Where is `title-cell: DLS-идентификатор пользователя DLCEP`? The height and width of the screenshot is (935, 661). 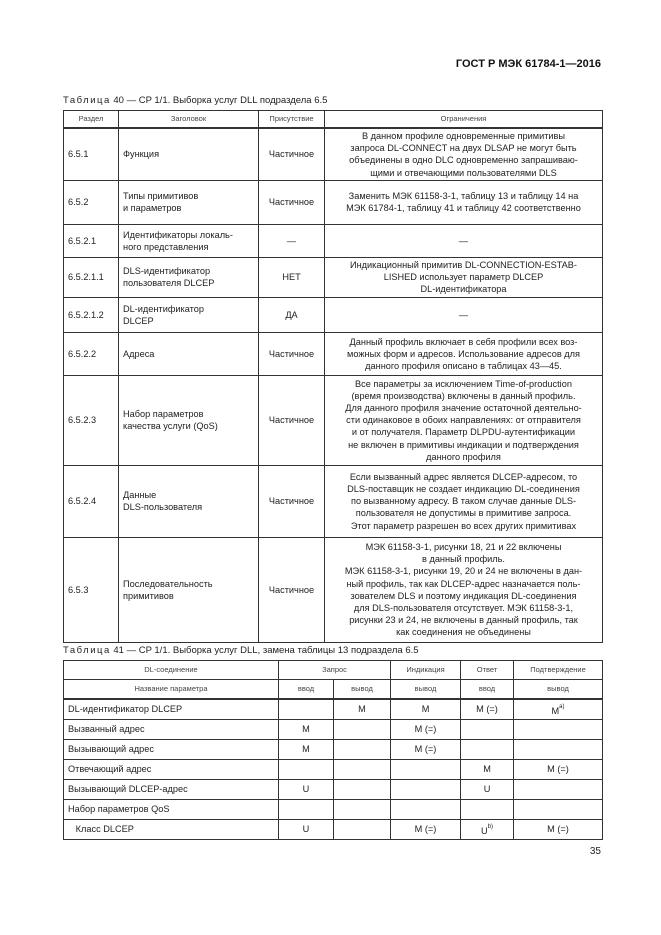 title-cell: DLS-идентификатор пользователя DLCEP is located at coordinates (188, 277).